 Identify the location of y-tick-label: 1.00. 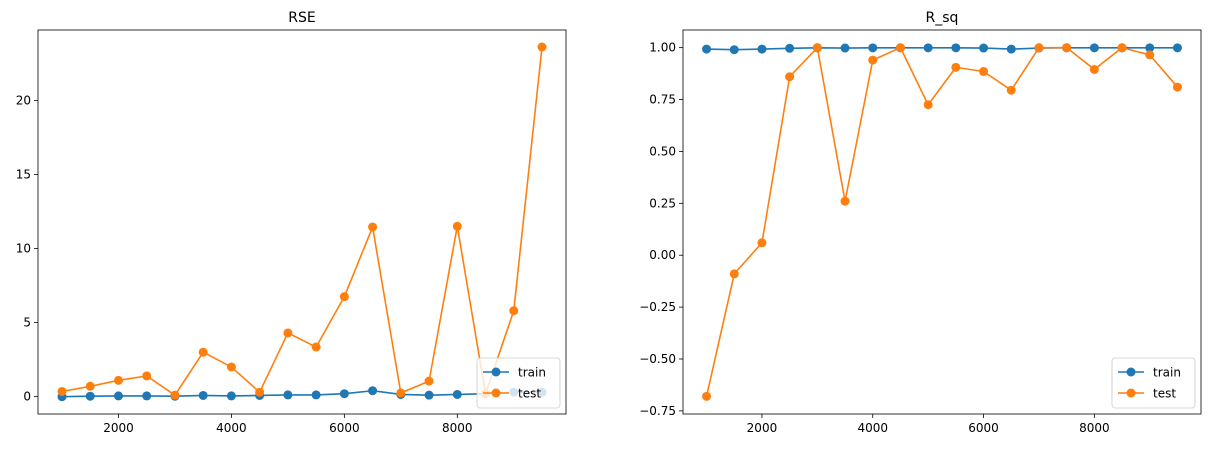
(662, 48).